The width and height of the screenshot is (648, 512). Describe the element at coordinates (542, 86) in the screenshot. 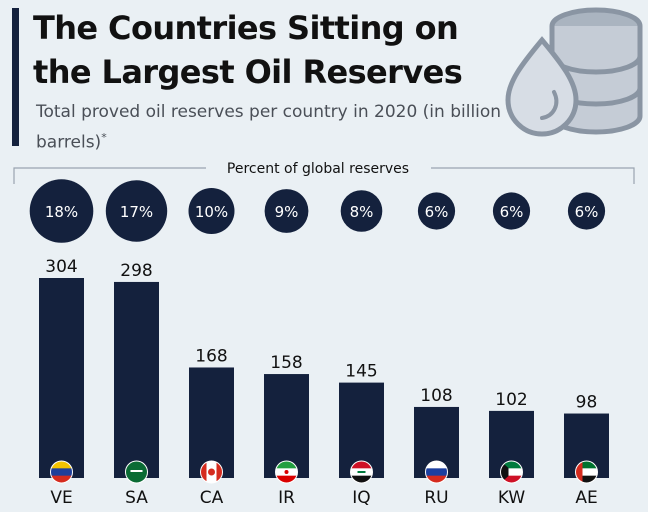

I see `oil-drop-icon` at that location.